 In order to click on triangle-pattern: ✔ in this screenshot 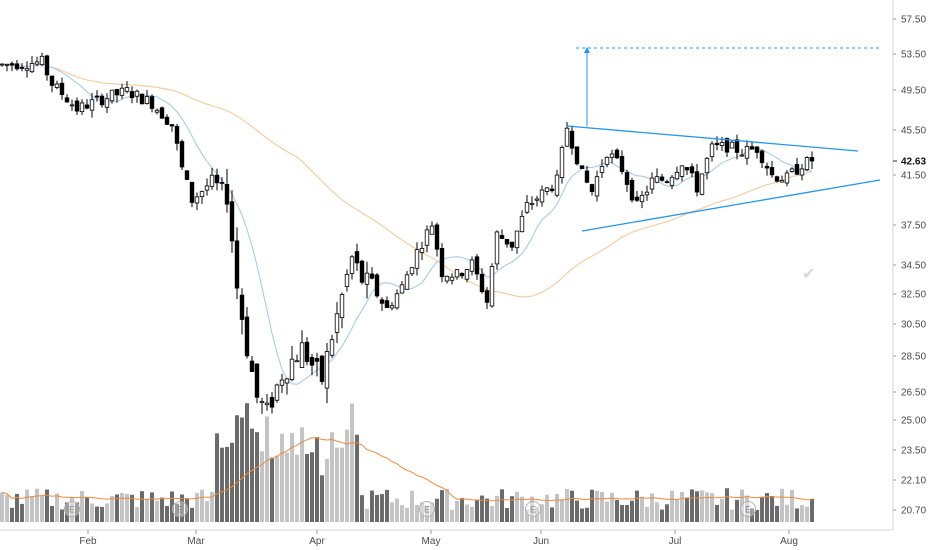, I will do `click(724, 165)`.